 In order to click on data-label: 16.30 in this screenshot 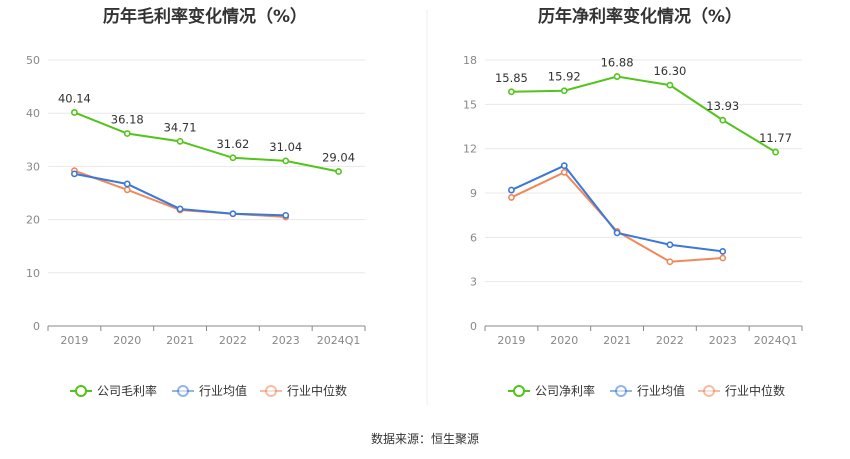, I will do `click(669, 71)`.